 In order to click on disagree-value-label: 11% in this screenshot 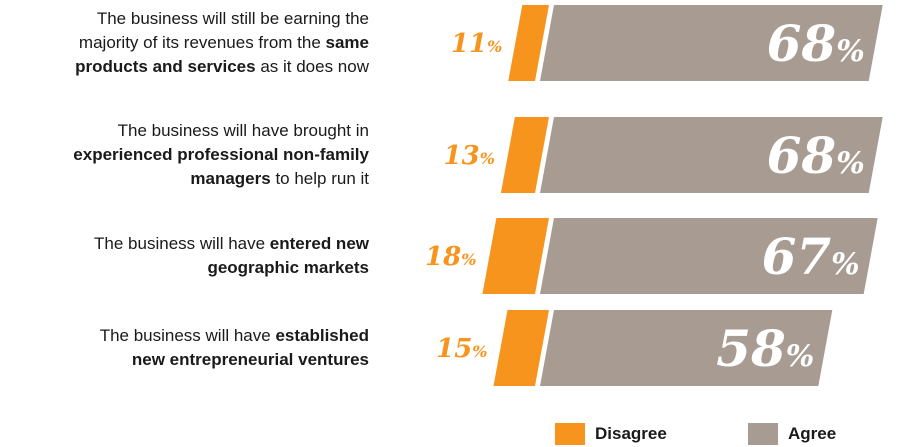, I will do `click(476, 44)`.